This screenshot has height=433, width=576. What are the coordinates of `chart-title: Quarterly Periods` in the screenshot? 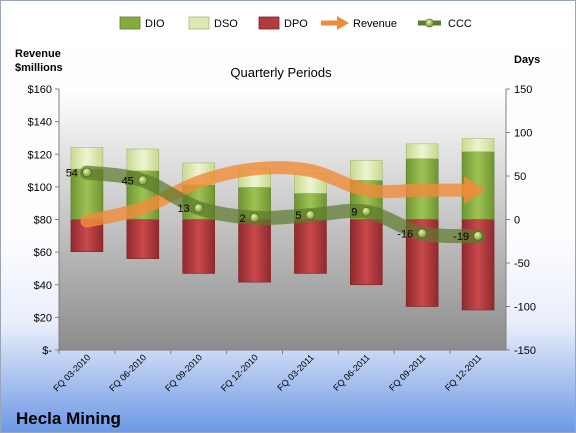 It's located at (281, 72).